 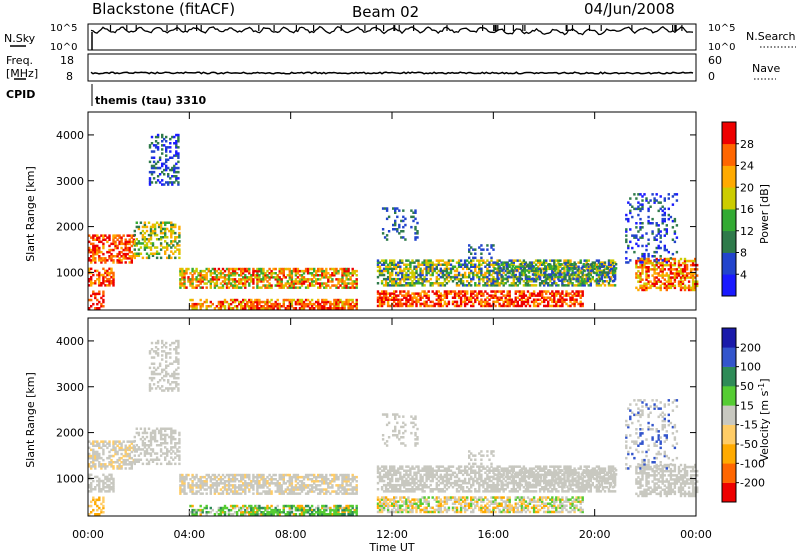 What do you see at coordinates (729, 285) in the screenshot?
I see `colorbar-segment` at bounding box center [729, 285].